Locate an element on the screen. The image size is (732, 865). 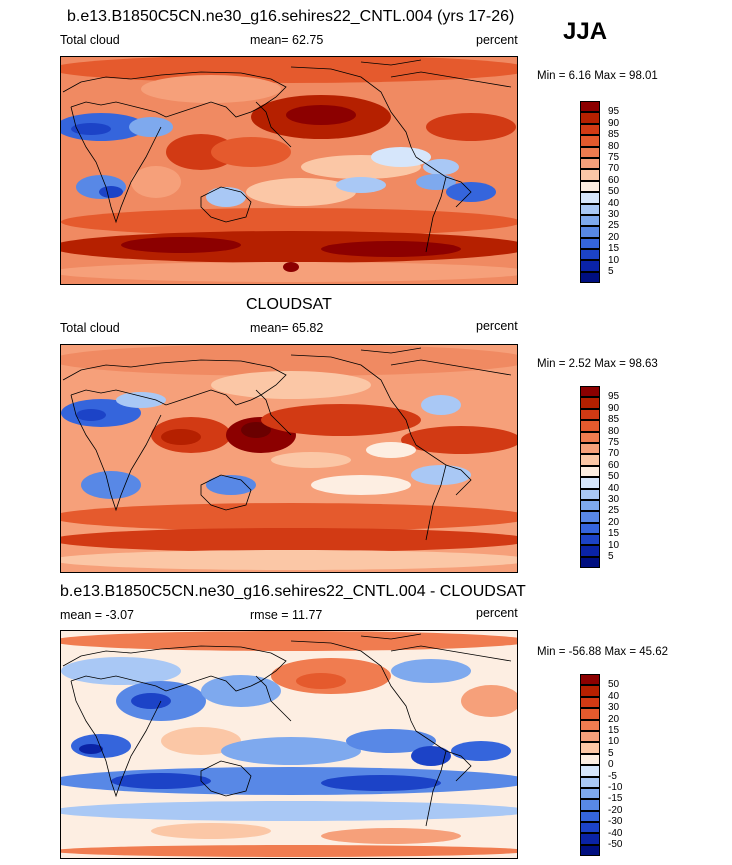
panel-2-colorbar: 95 90 85 80 75 70 60 50 40 30 25 20 15 10 5 is located at coordinates (599, 477).